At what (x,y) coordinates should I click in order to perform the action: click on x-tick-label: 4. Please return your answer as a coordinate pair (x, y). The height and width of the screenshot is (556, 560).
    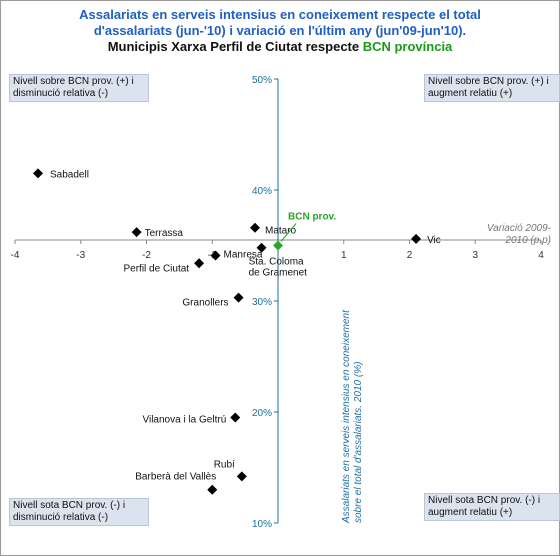
    Looking at the image, I should click on (541, 255).